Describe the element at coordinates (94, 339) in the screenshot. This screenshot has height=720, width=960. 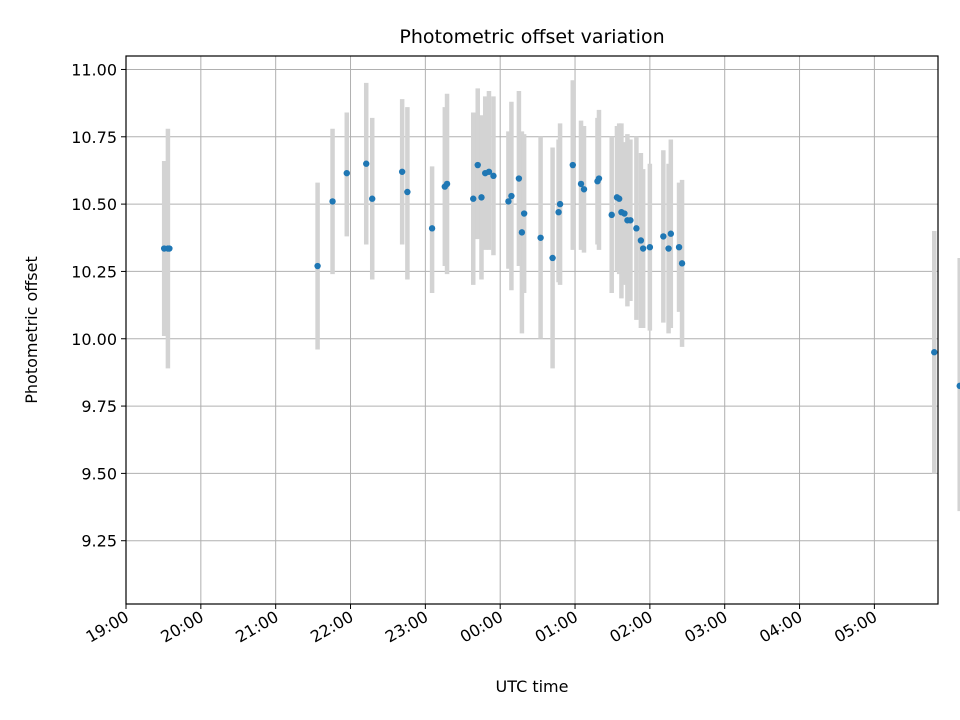
I see `y-tick-label: 10.00` at that location.